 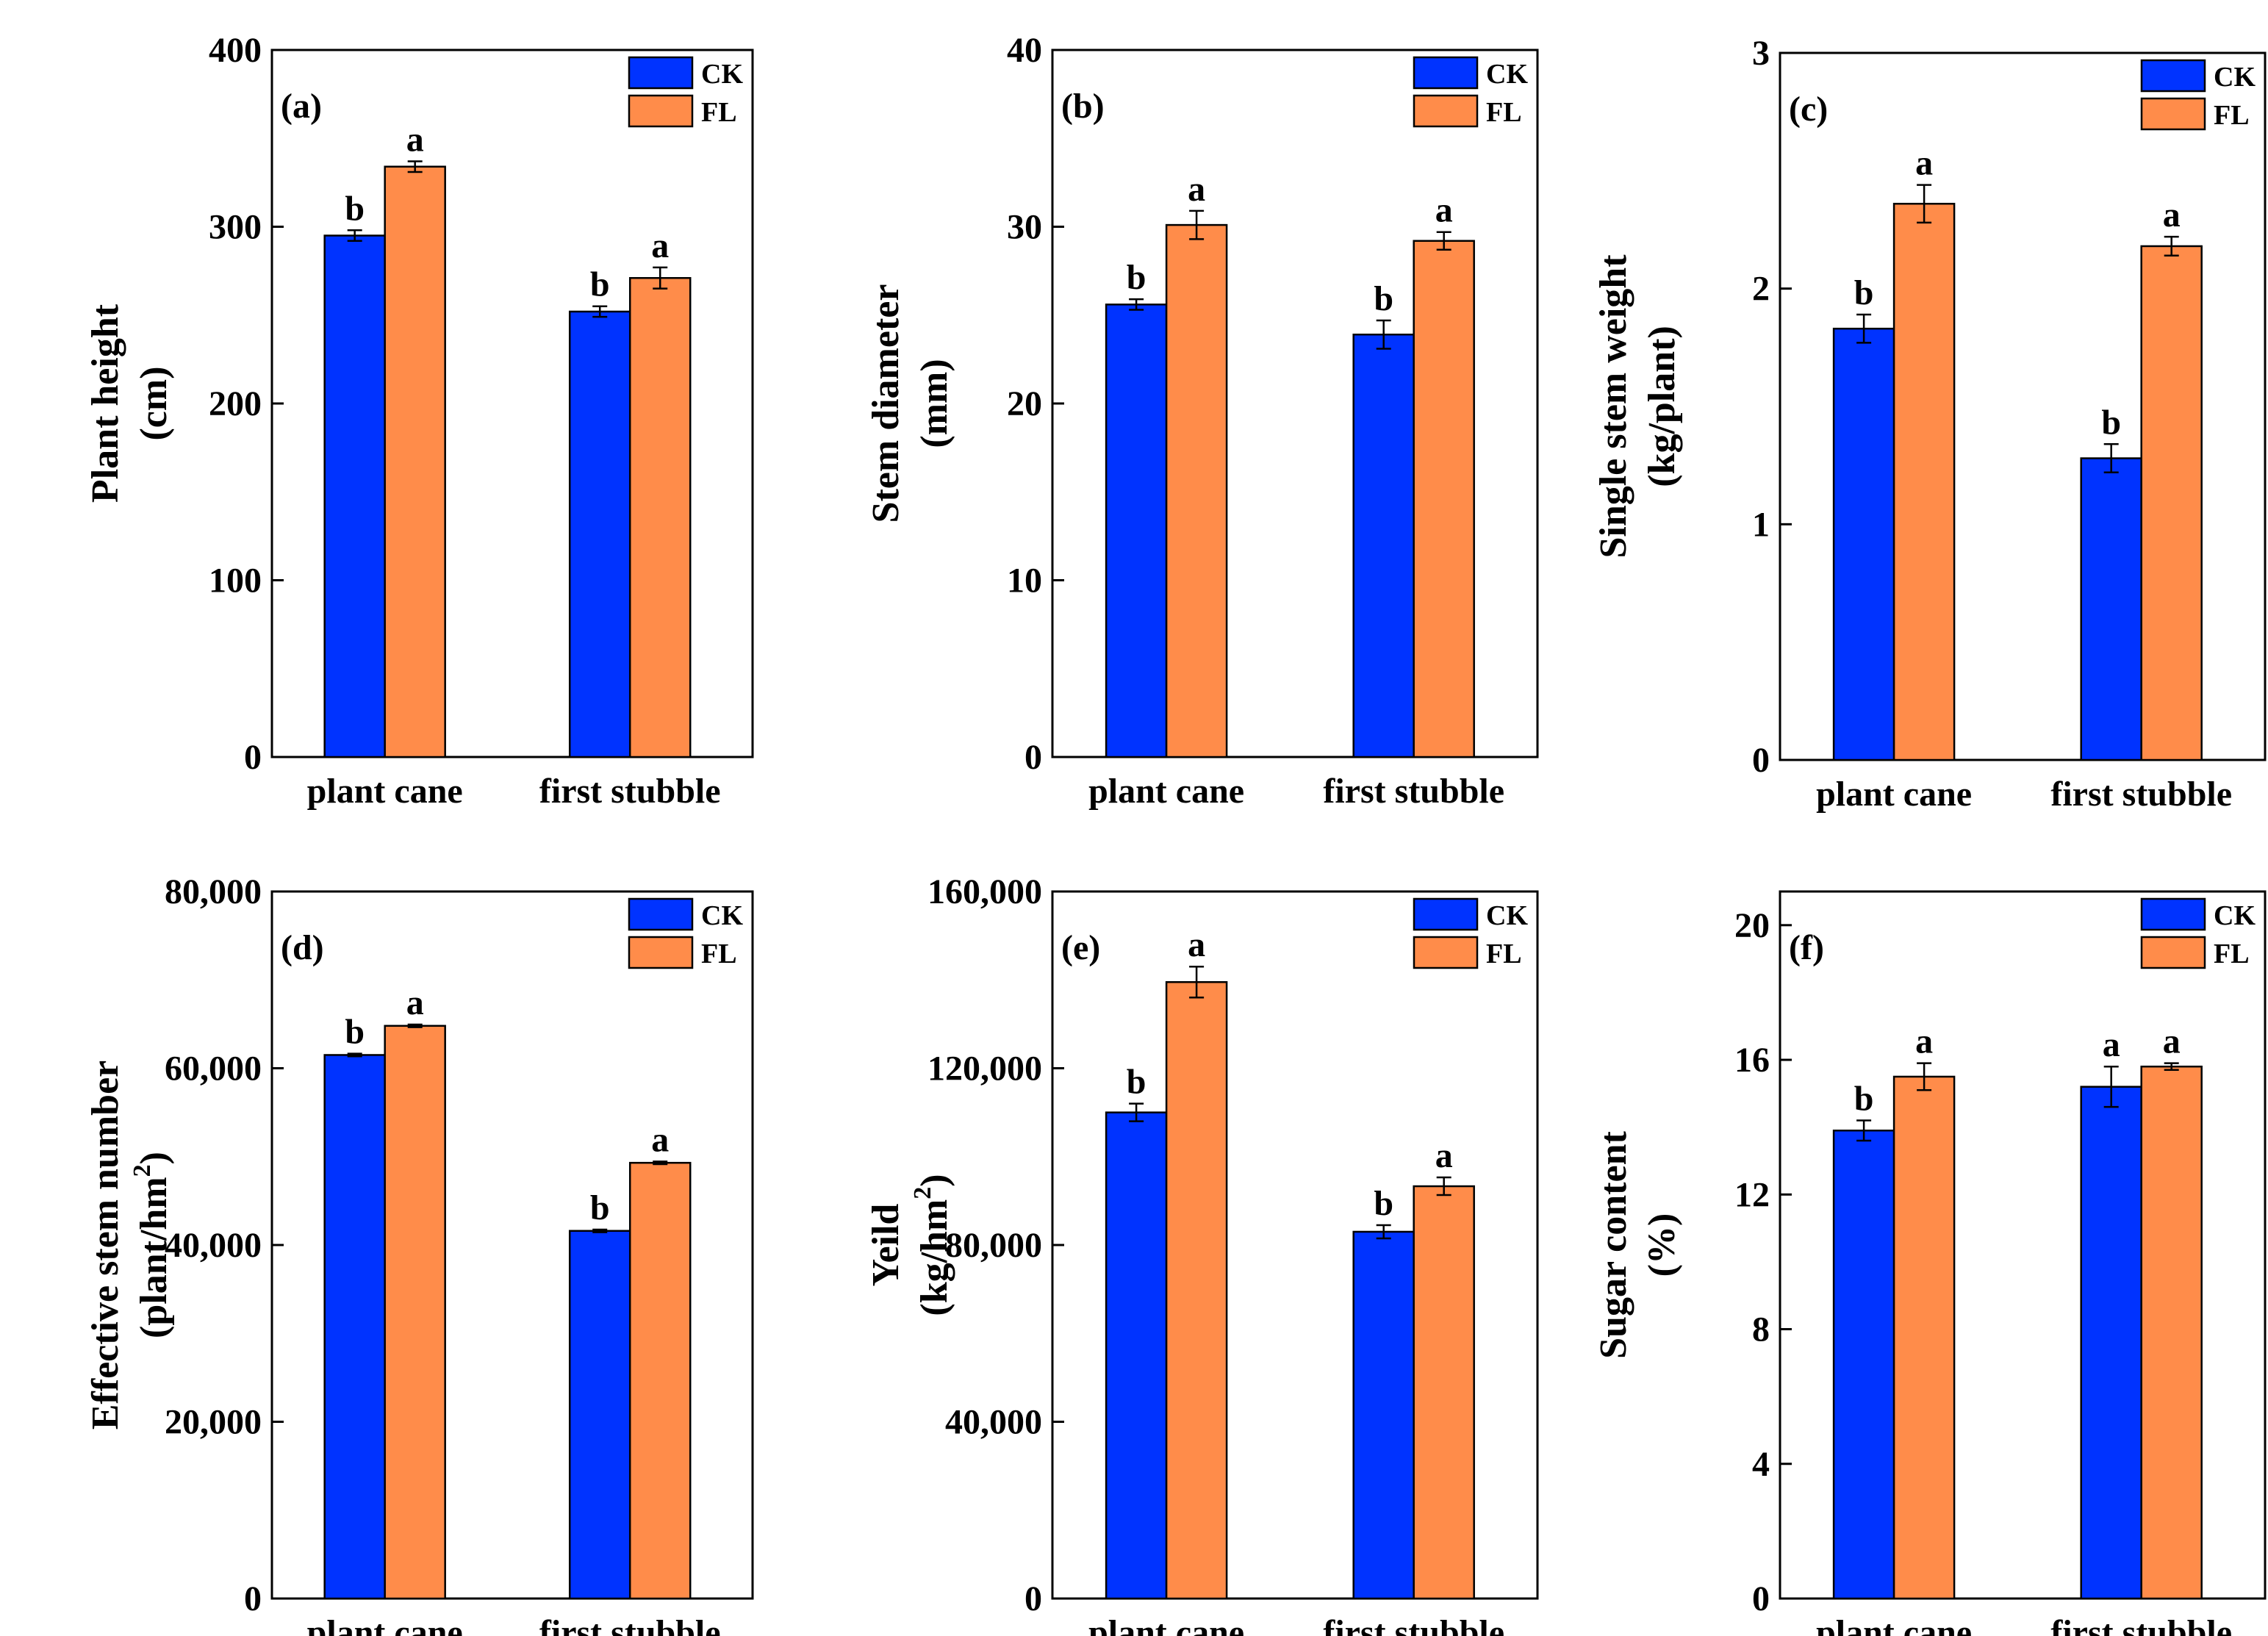 I want to click on y-tick-label: 16, so click(x=1752, y=1060).